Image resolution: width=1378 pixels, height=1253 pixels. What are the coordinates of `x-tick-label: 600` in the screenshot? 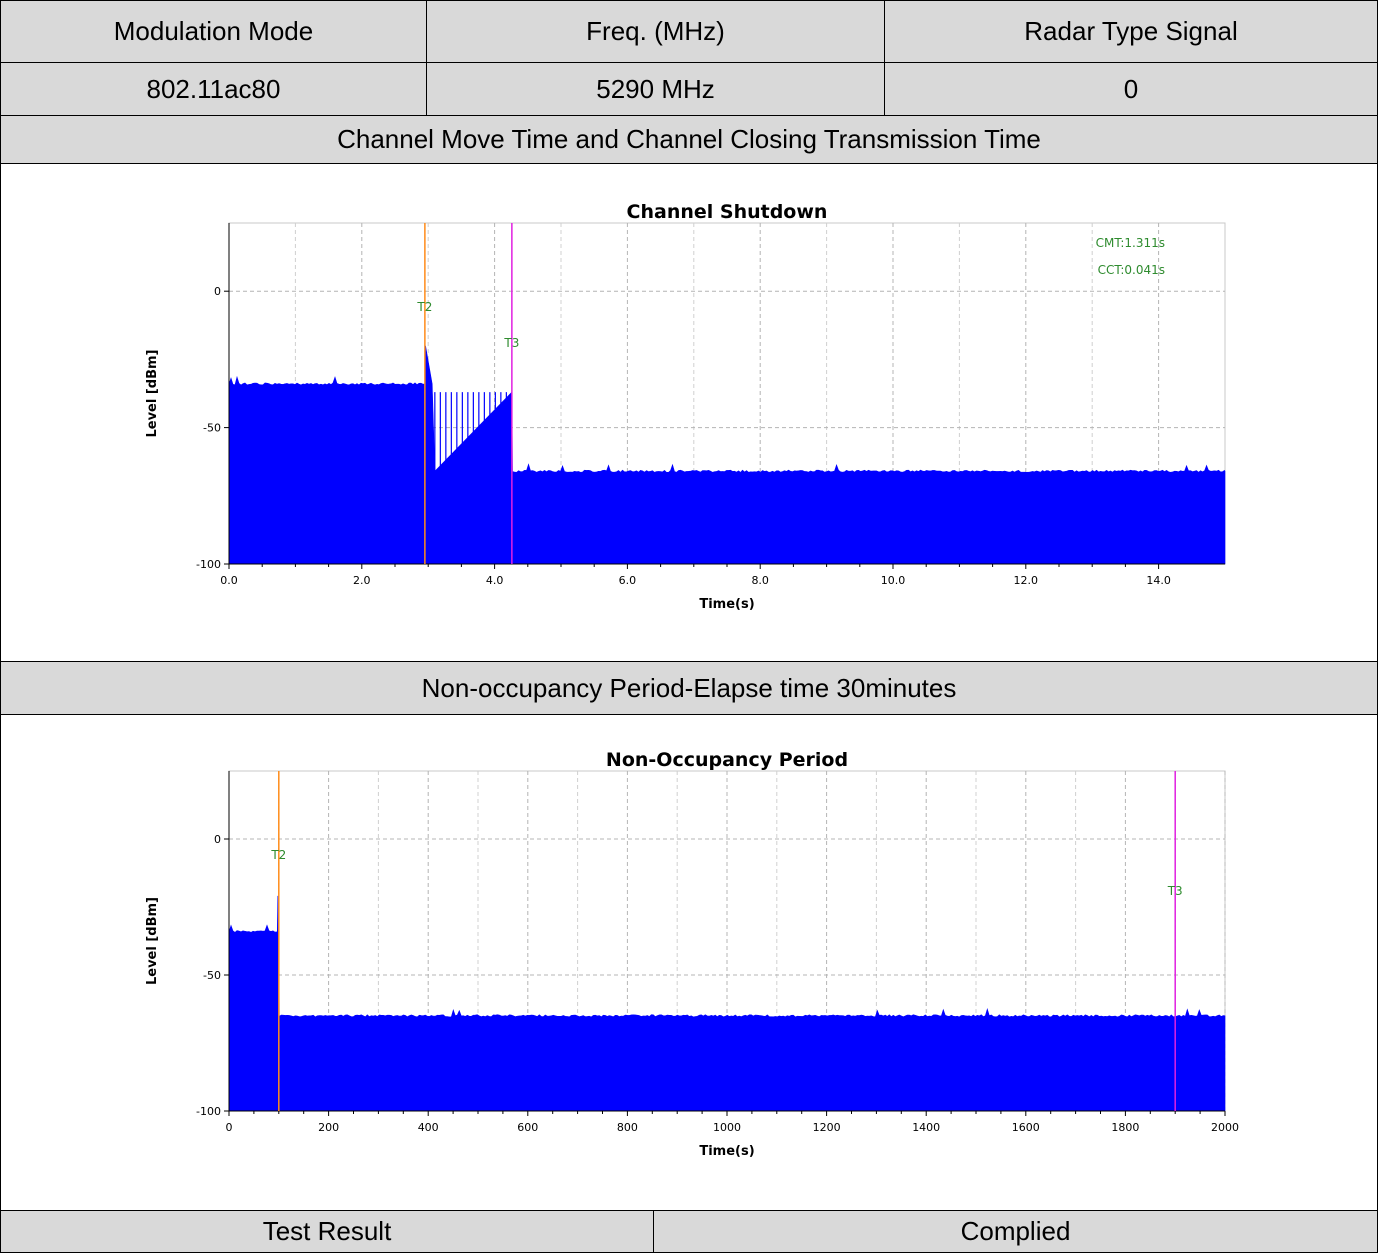 It's located at (527, 1127).